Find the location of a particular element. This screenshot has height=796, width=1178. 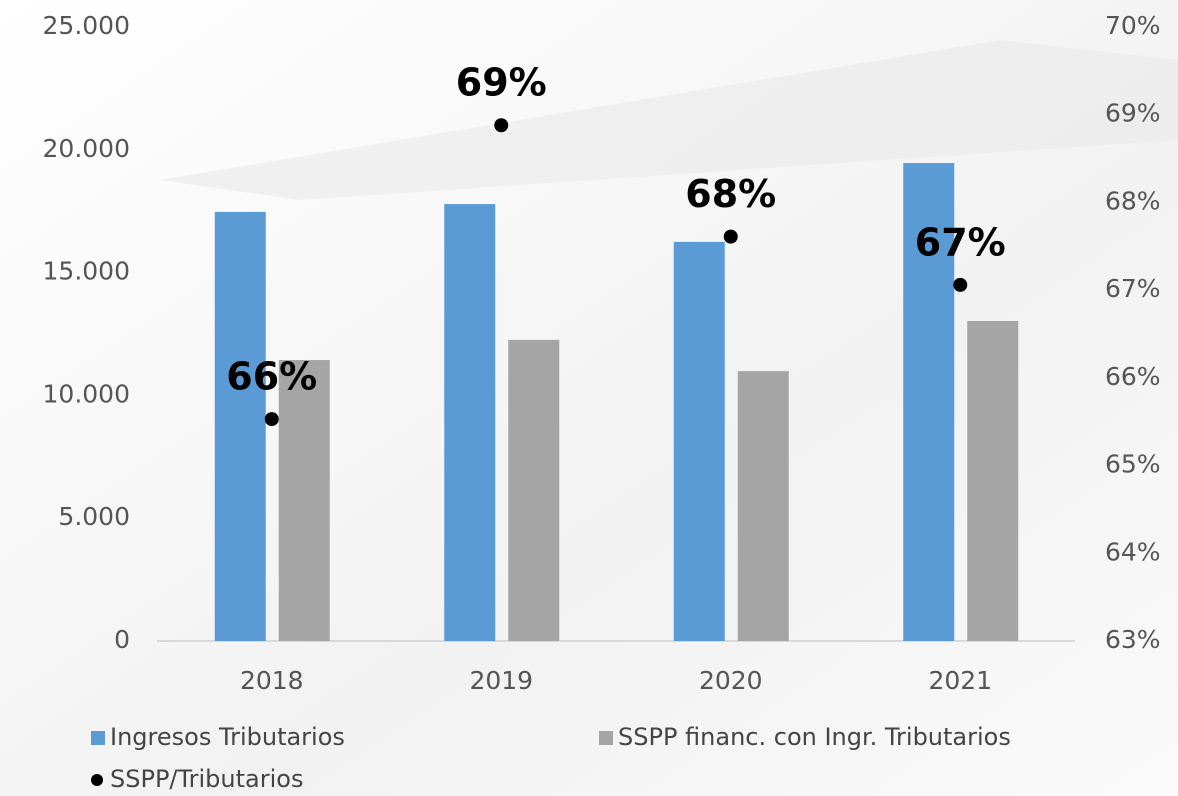

data-label: 68% is located at coordinates (730, 194).